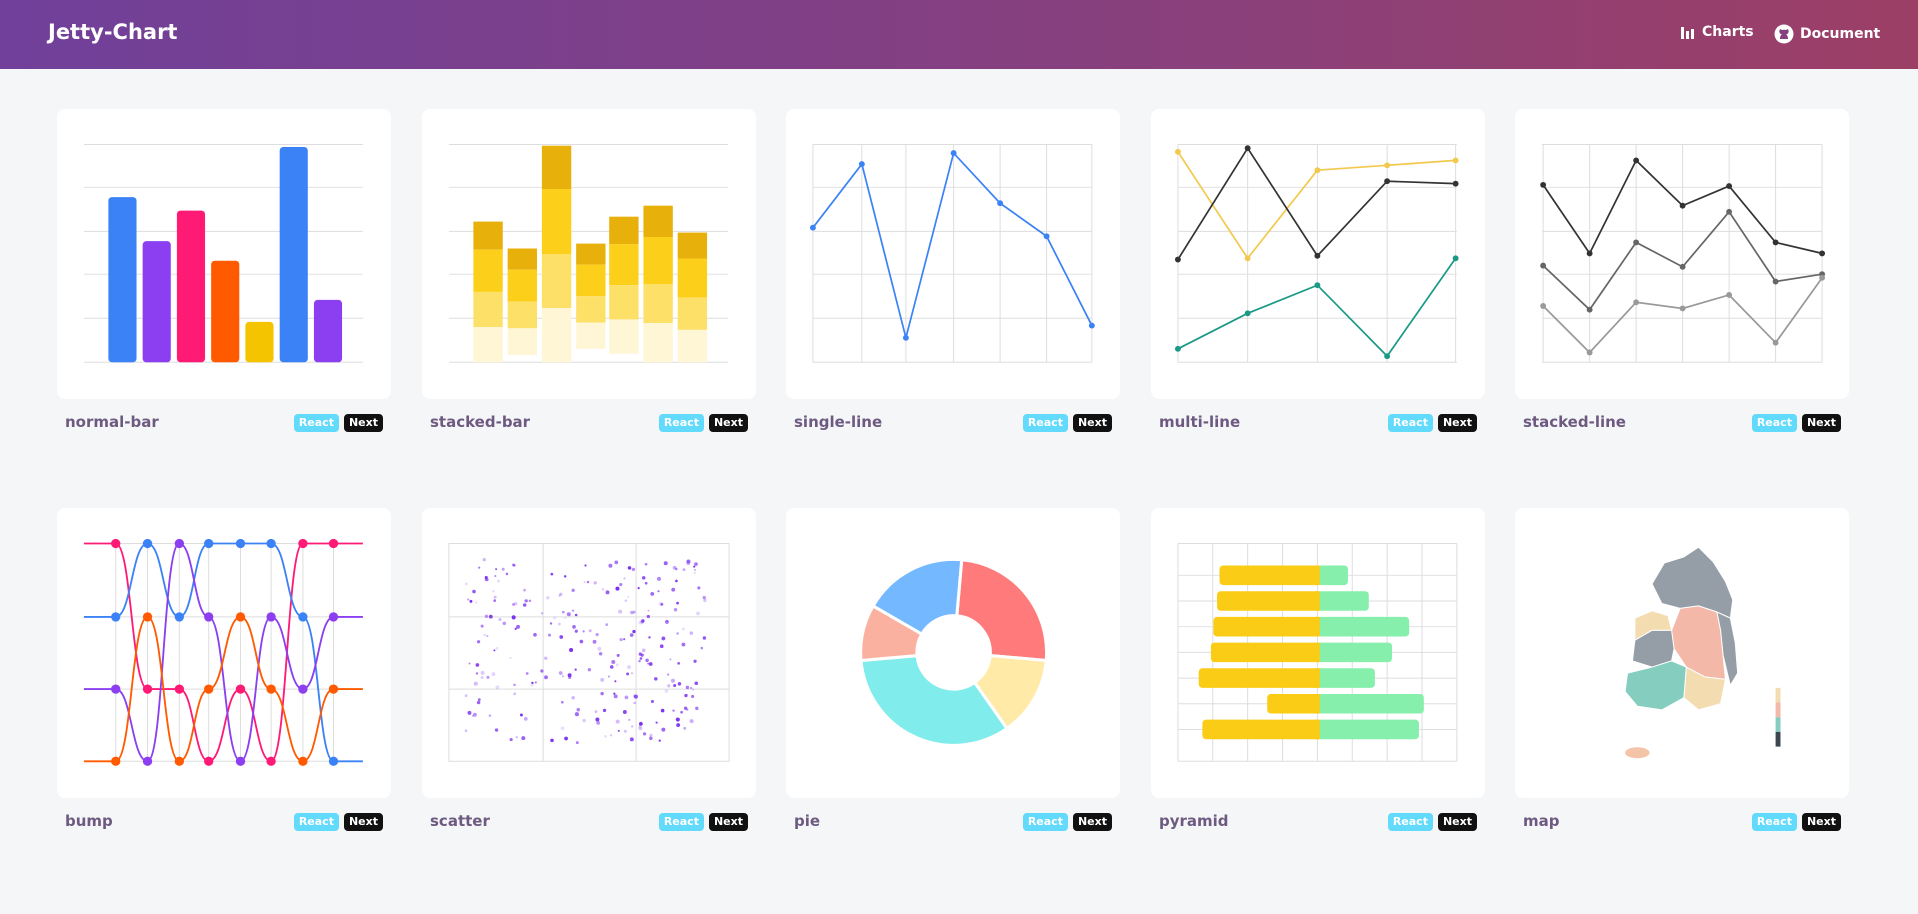  What do you see at coordinates (1827, 34) in the screenshot?
I see `nav-document: Document` at bounding box center [1827, 34].